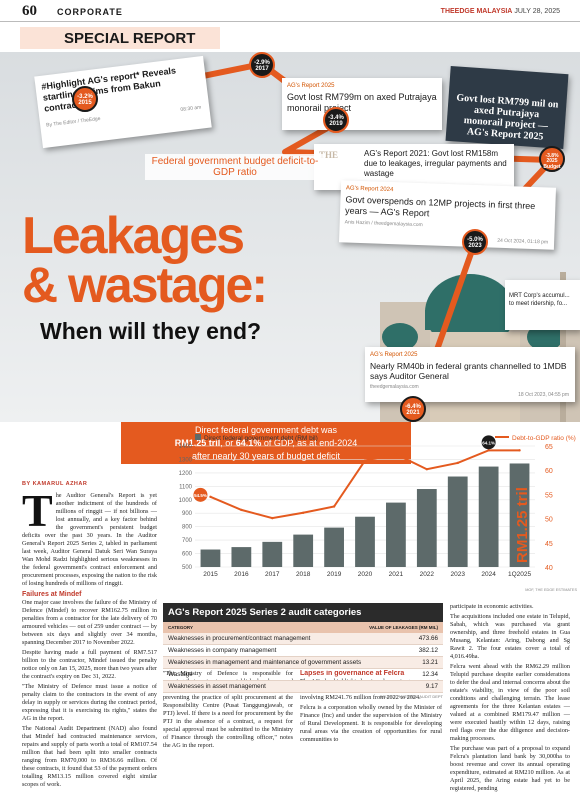  I want to click on table-header-value: VALUE OF LEAKAGES (RM MIL), so click(403, 627).